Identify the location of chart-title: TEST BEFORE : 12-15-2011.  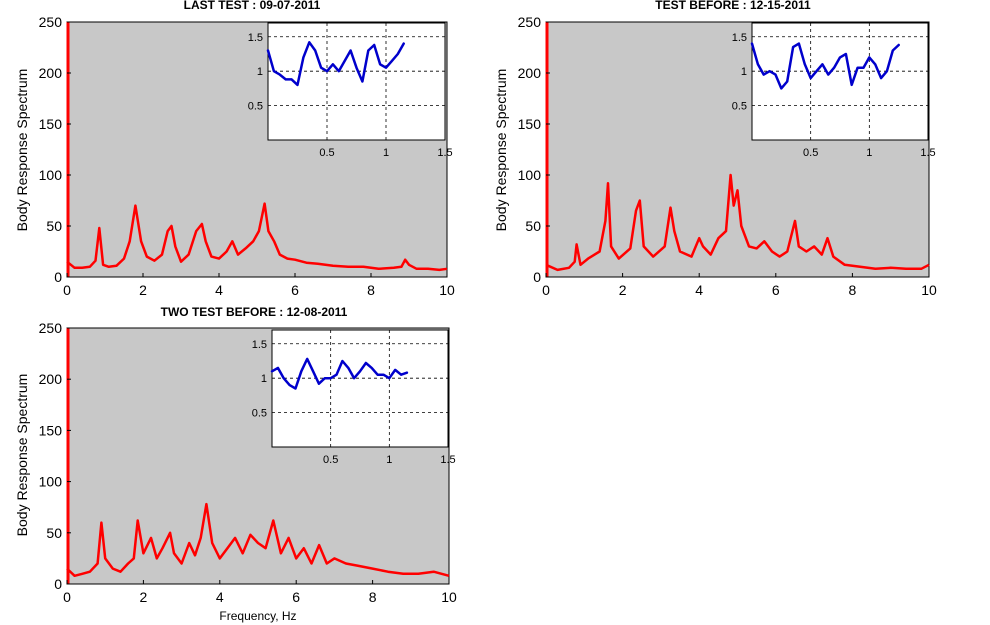
(733, 6).